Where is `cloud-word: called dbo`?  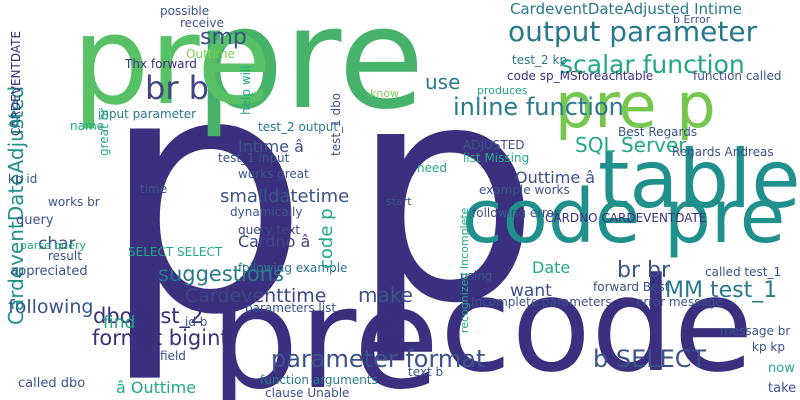 cloud-word: called dbo is located at coordinates (52, 383).